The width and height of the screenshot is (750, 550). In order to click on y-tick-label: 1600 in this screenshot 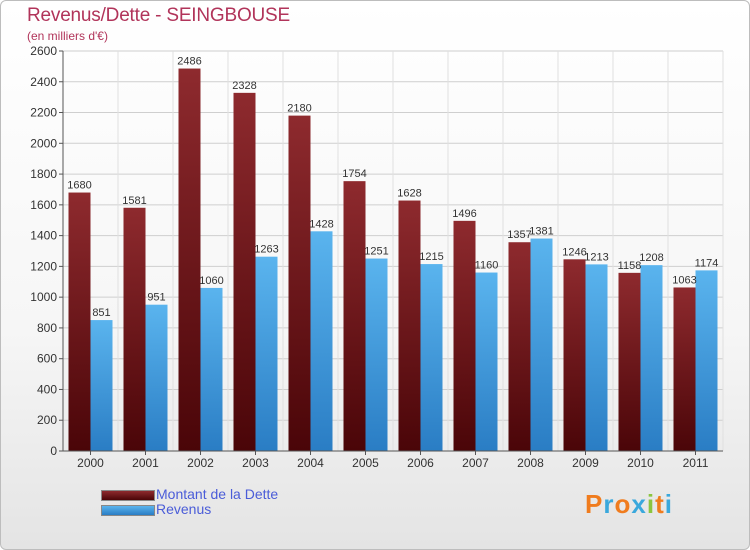, I will do `click(43, 205)`.